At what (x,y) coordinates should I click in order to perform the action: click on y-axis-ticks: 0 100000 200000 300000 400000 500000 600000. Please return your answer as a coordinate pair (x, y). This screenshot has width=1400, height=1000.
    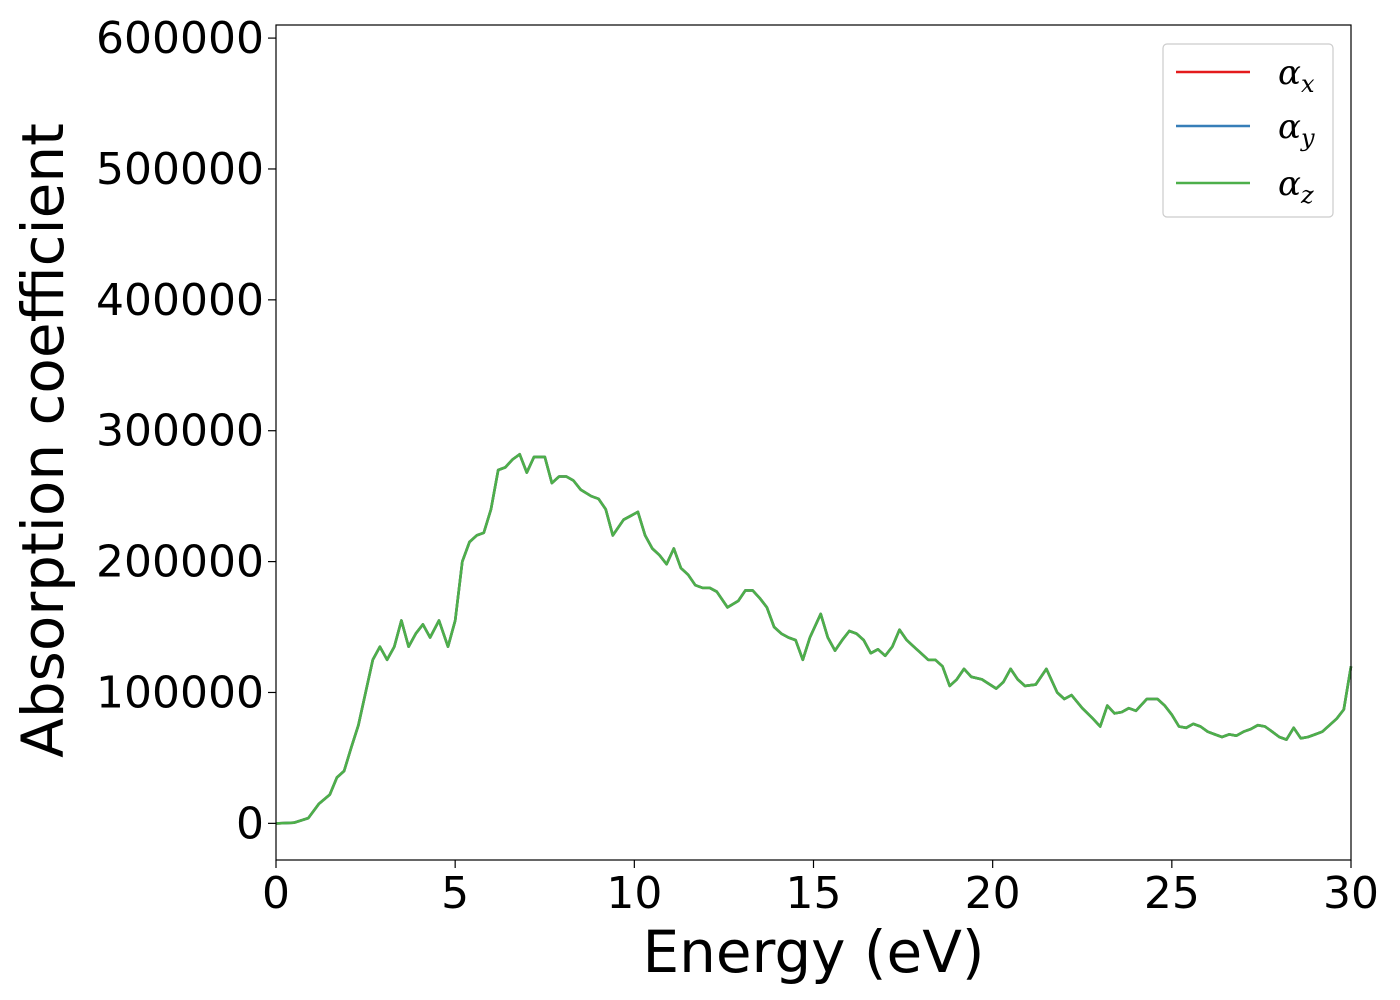
    Looking at the image, I should click on (186, 431).